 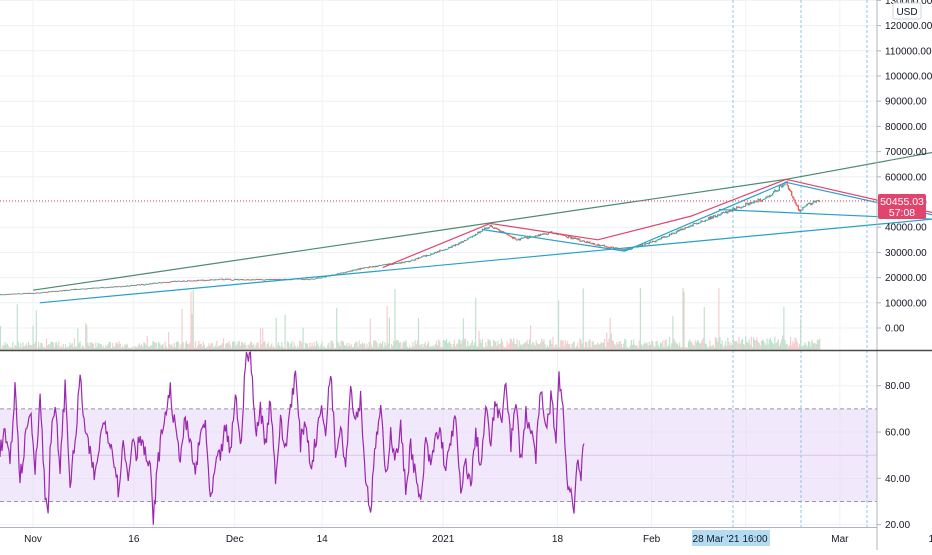 I want to click on trendline-green, so click(x=858, y=149).